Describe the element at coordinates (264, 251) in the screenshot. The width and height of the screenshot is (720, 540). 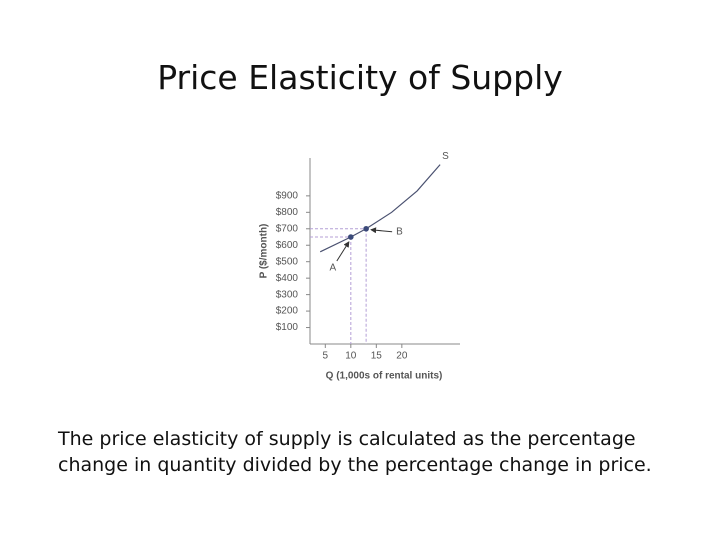
I see `y-axis-label: P ($/month)` at that location.